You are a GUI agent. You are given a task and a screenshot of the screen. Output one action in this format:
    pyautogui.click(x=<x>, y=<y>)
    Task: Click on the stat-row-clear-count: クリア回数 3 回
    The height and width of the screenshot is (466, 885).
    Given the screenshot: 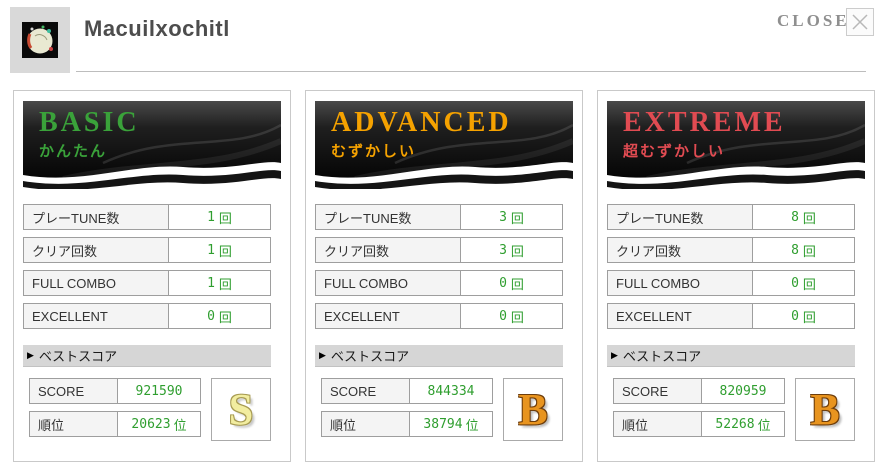 What is the action you would take?
    pyautogui.click(x=439, y=250)
    